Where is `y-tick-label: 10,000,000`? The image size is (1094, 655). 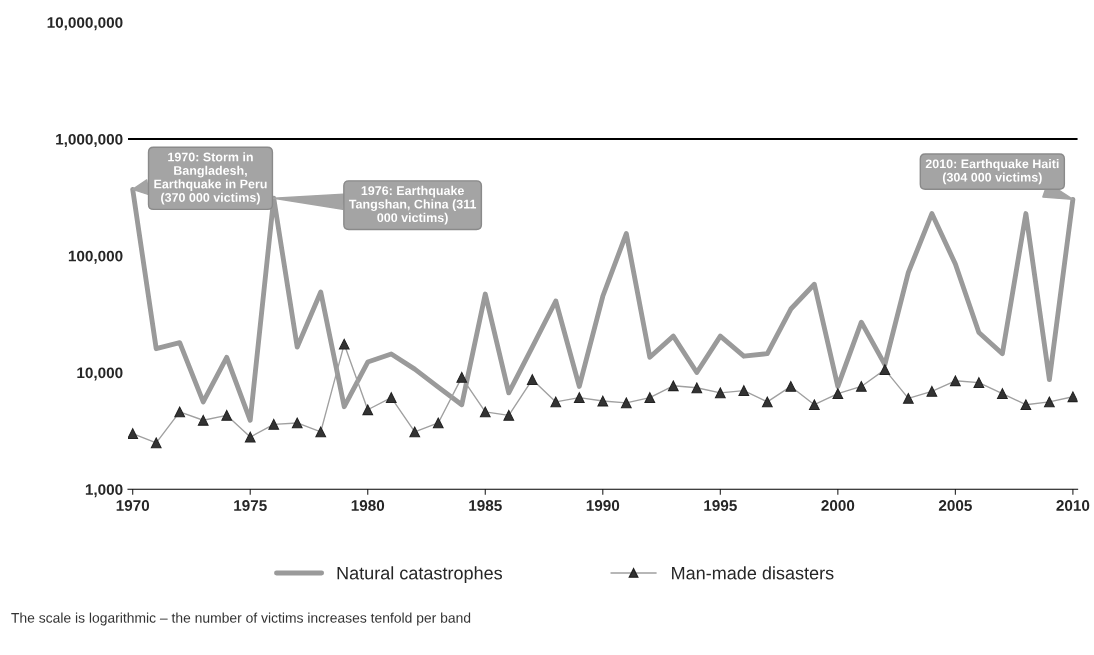 y-tick-label: 10,000,000 is located at coordinates (85, 24).